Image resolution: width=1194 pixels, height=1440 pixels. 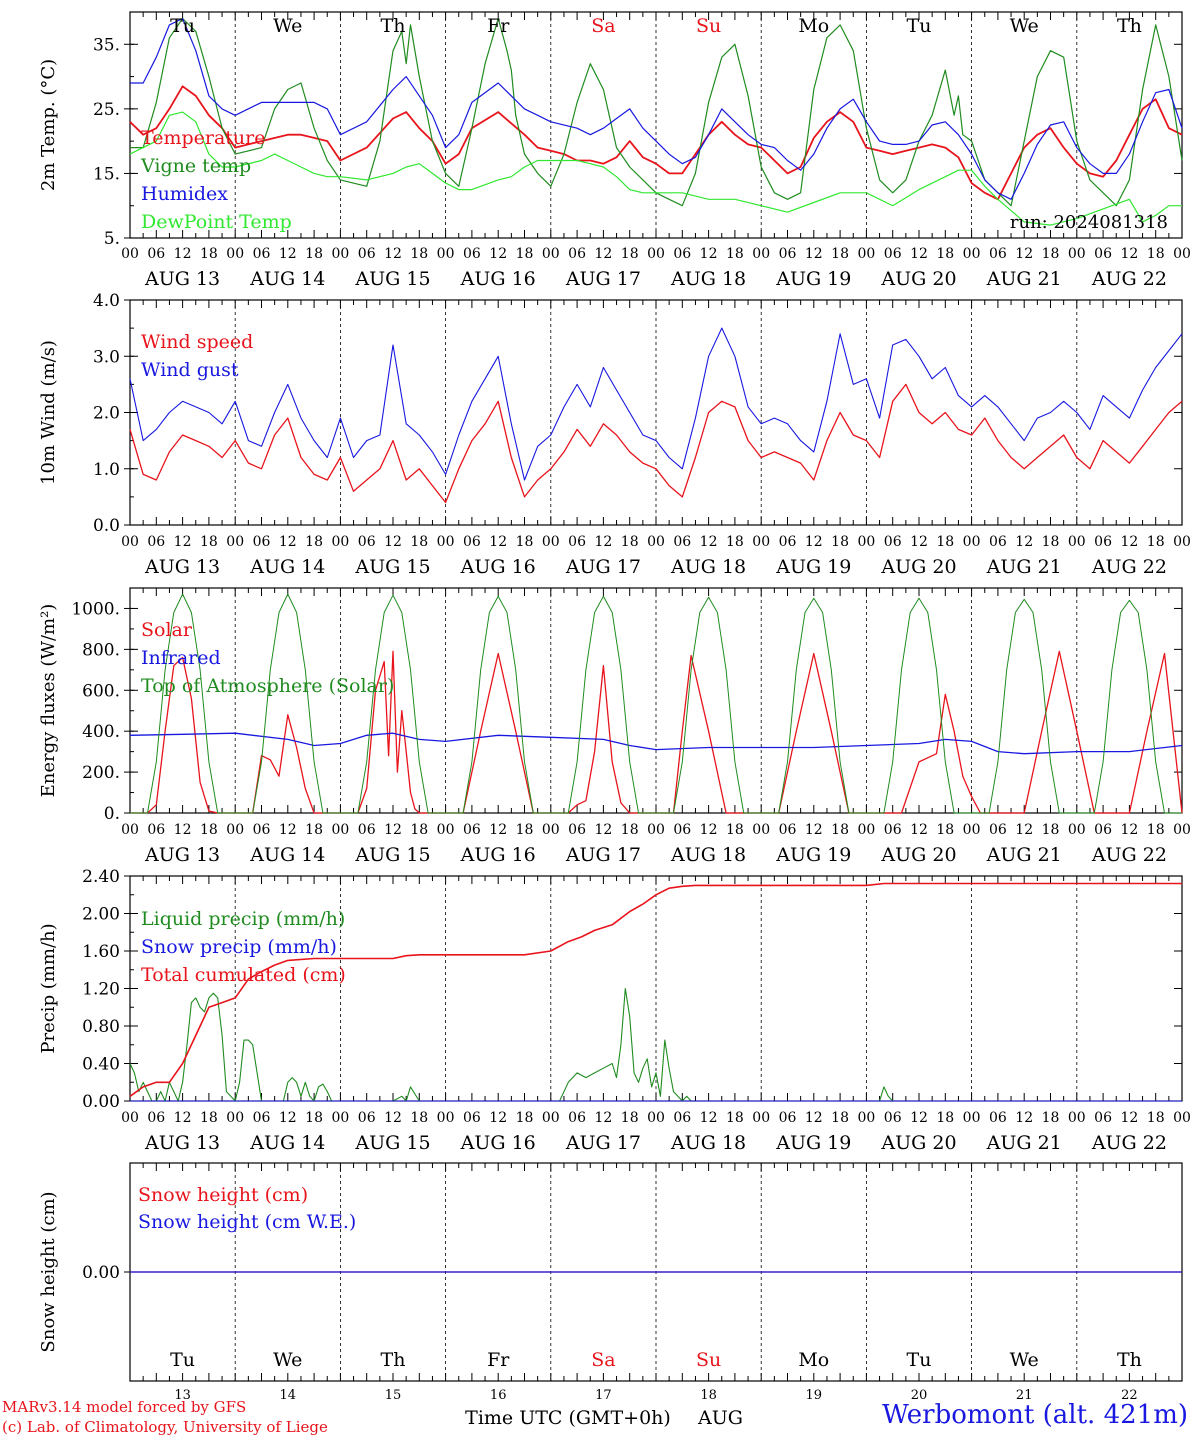 I want to click on series-line, so click(x=655, y=1044).